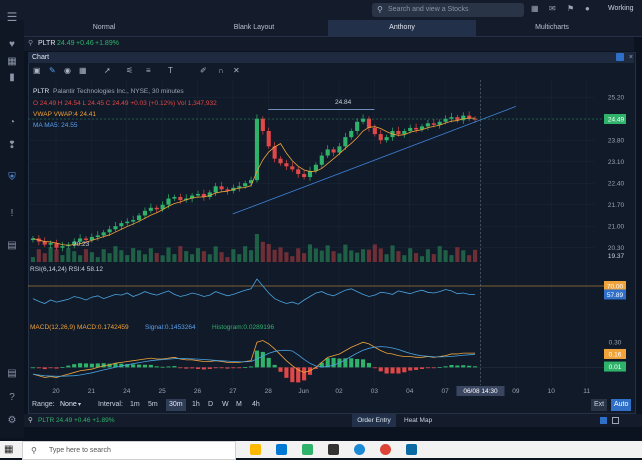 Image resolution: width=642 pixels, height=460 pixels. I want to click on settings-icon: ⚙, so click(12, 420).